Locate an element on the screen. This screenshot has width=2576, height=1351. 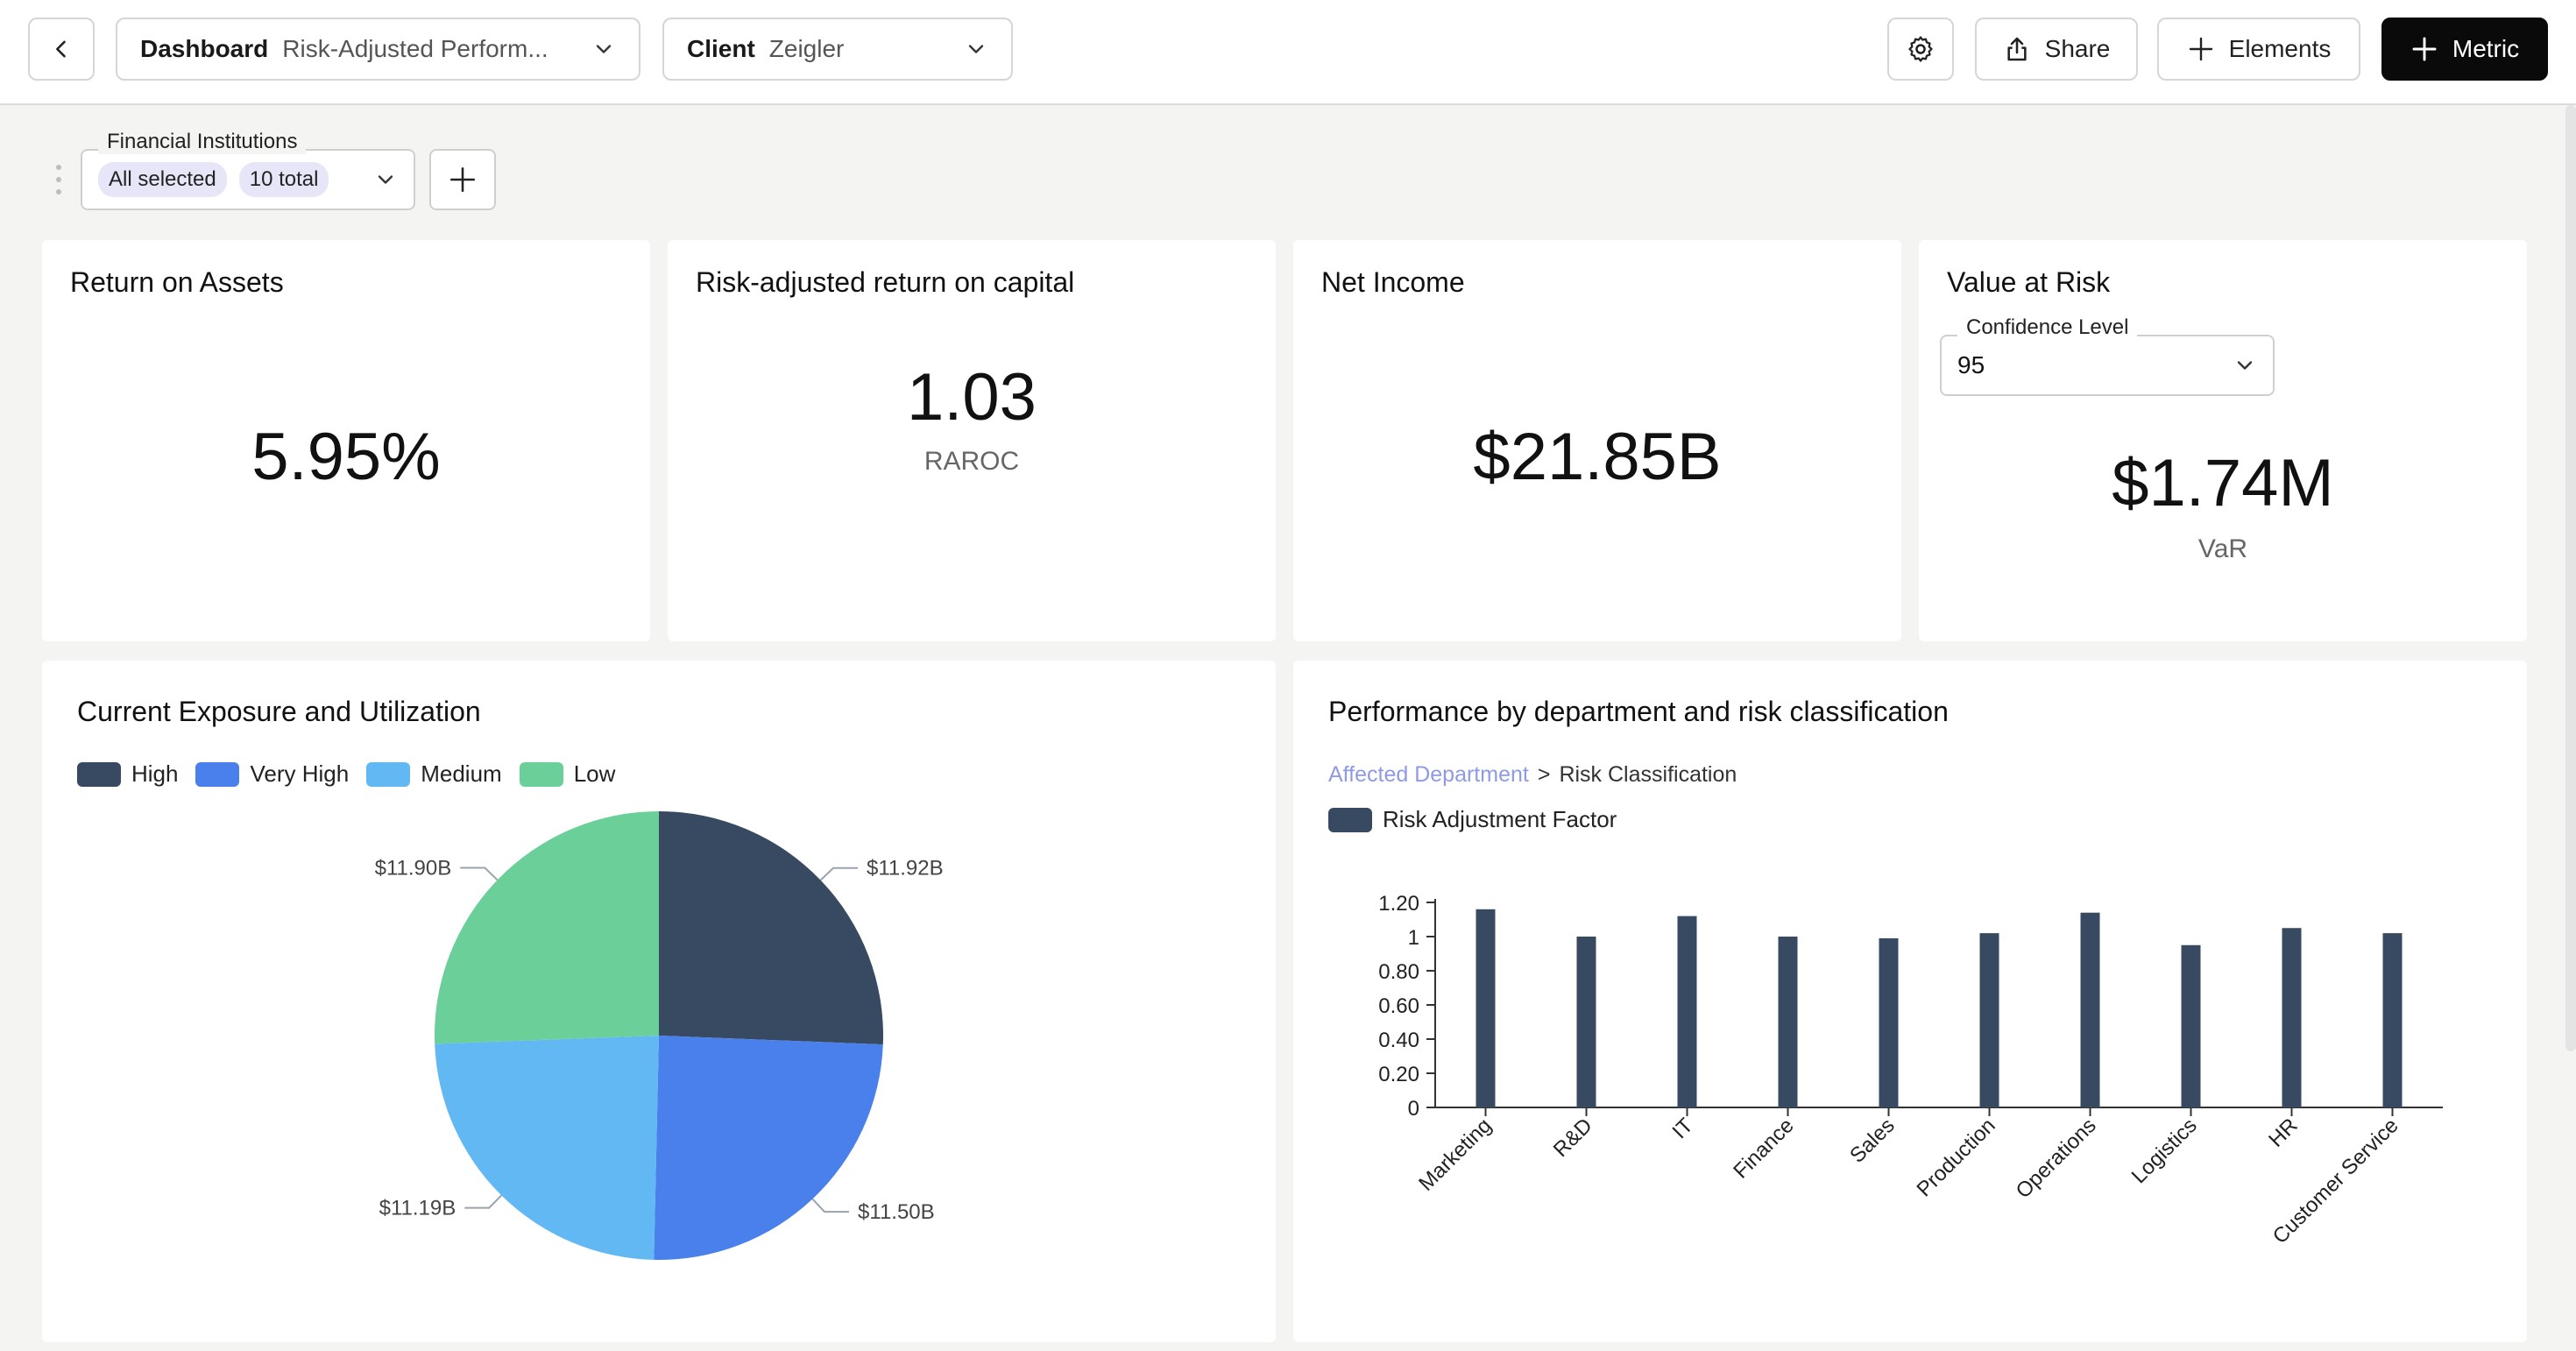
bar-it is located at coordinates (1687, 1011).